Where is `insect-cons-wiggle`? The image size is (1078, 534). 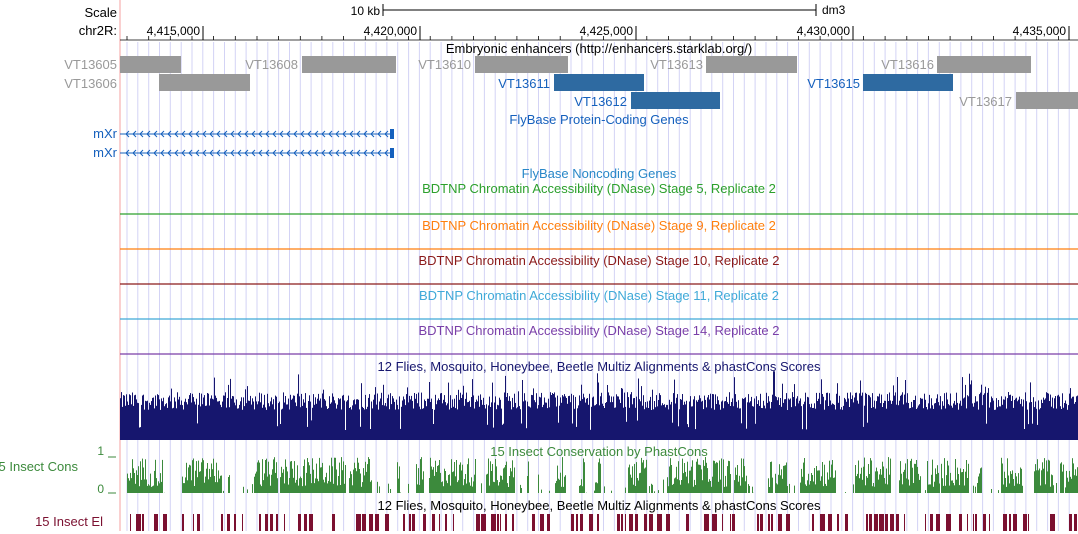 insect-cons-wiggle is located at coordinates (602, 475).